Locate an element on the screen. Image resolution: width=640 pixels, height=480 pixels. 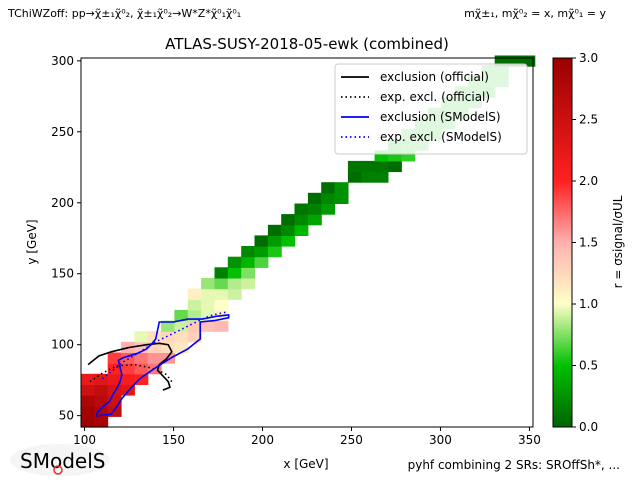
legend-label: exclusion (official) is located at coordinates (434, 77).